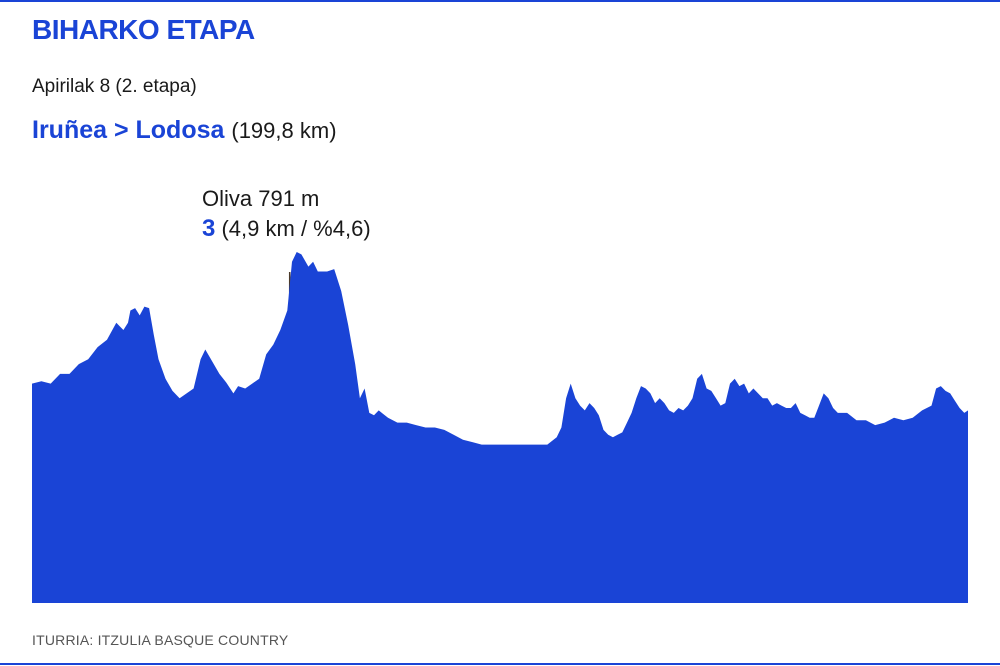  What do you see at coordinates (284, 130) in the screenshot?
I see `route-distance: (199,8 km)` at bounding box center [284, 130].